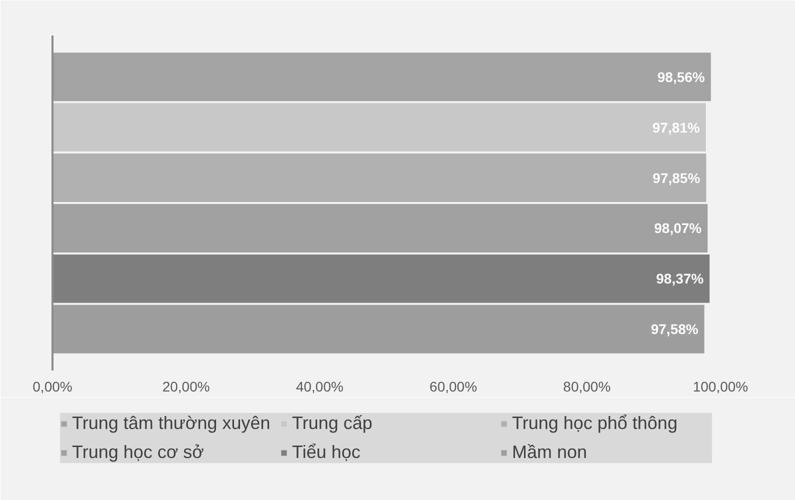  What do you see at coordinates (680, 278) in the screenshot?
I see `data-label: 98,37%` at bounding box center [680, 278].